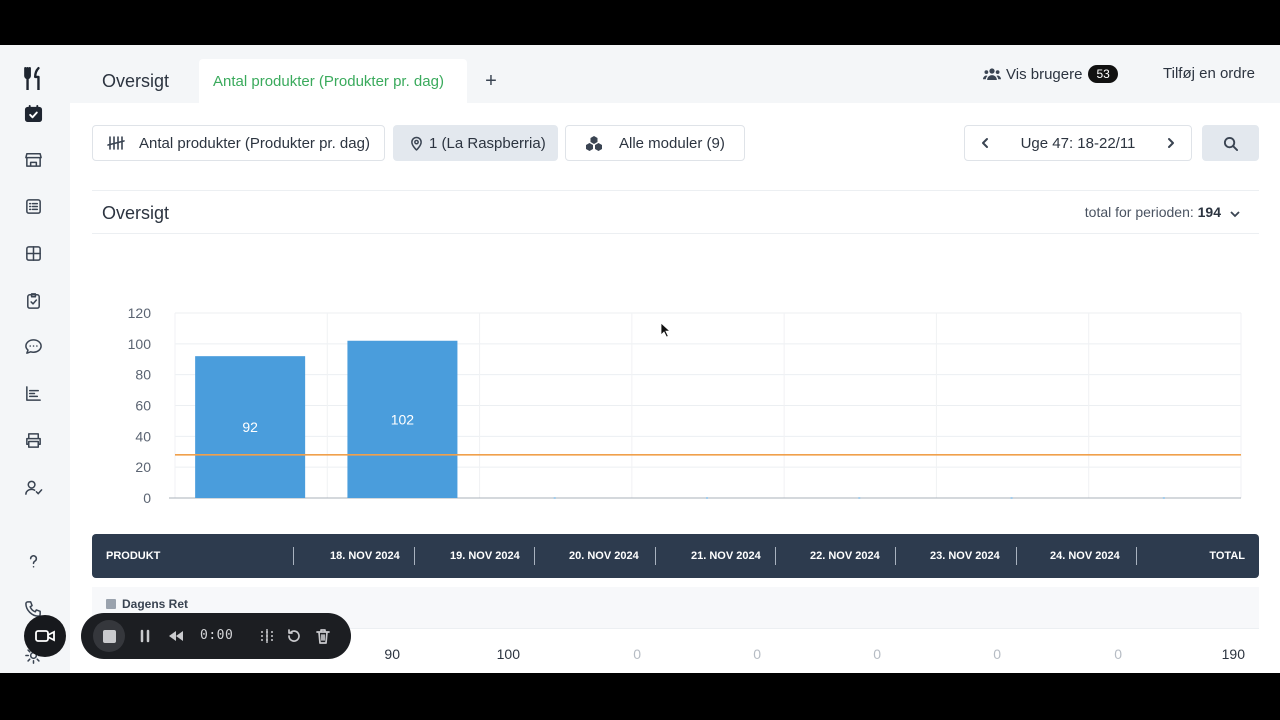  What do you see at coordinates (1085, 556) in the screenshot?
I see `th-date-7: 24. NOV 2024` at bounding box center [1085, 556].